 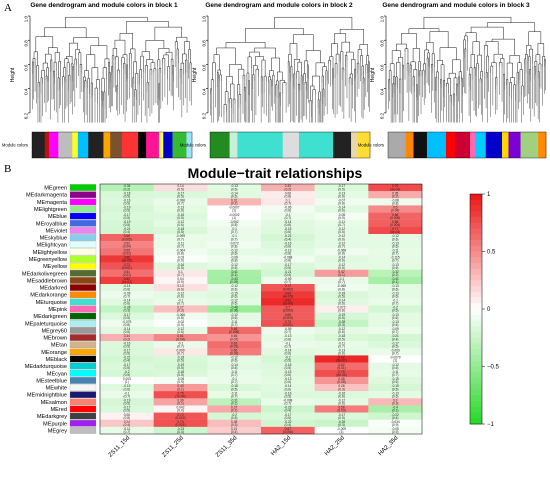 What do you see at coordinates (46, 324) in the screenshot?
I see `module-label: MEpaleturquoise` at bounding box center [46, 324].